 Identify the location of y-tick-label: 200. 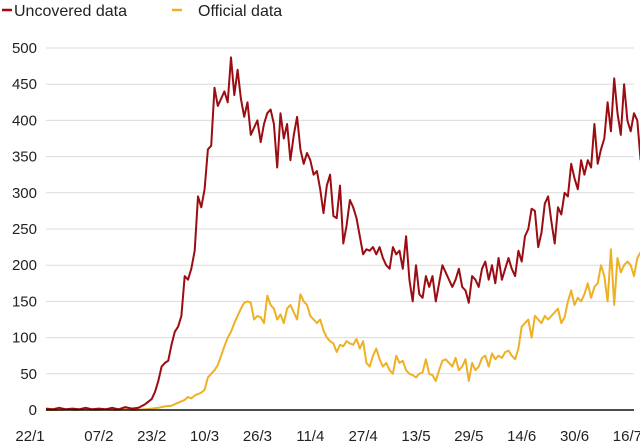
(24, 265).